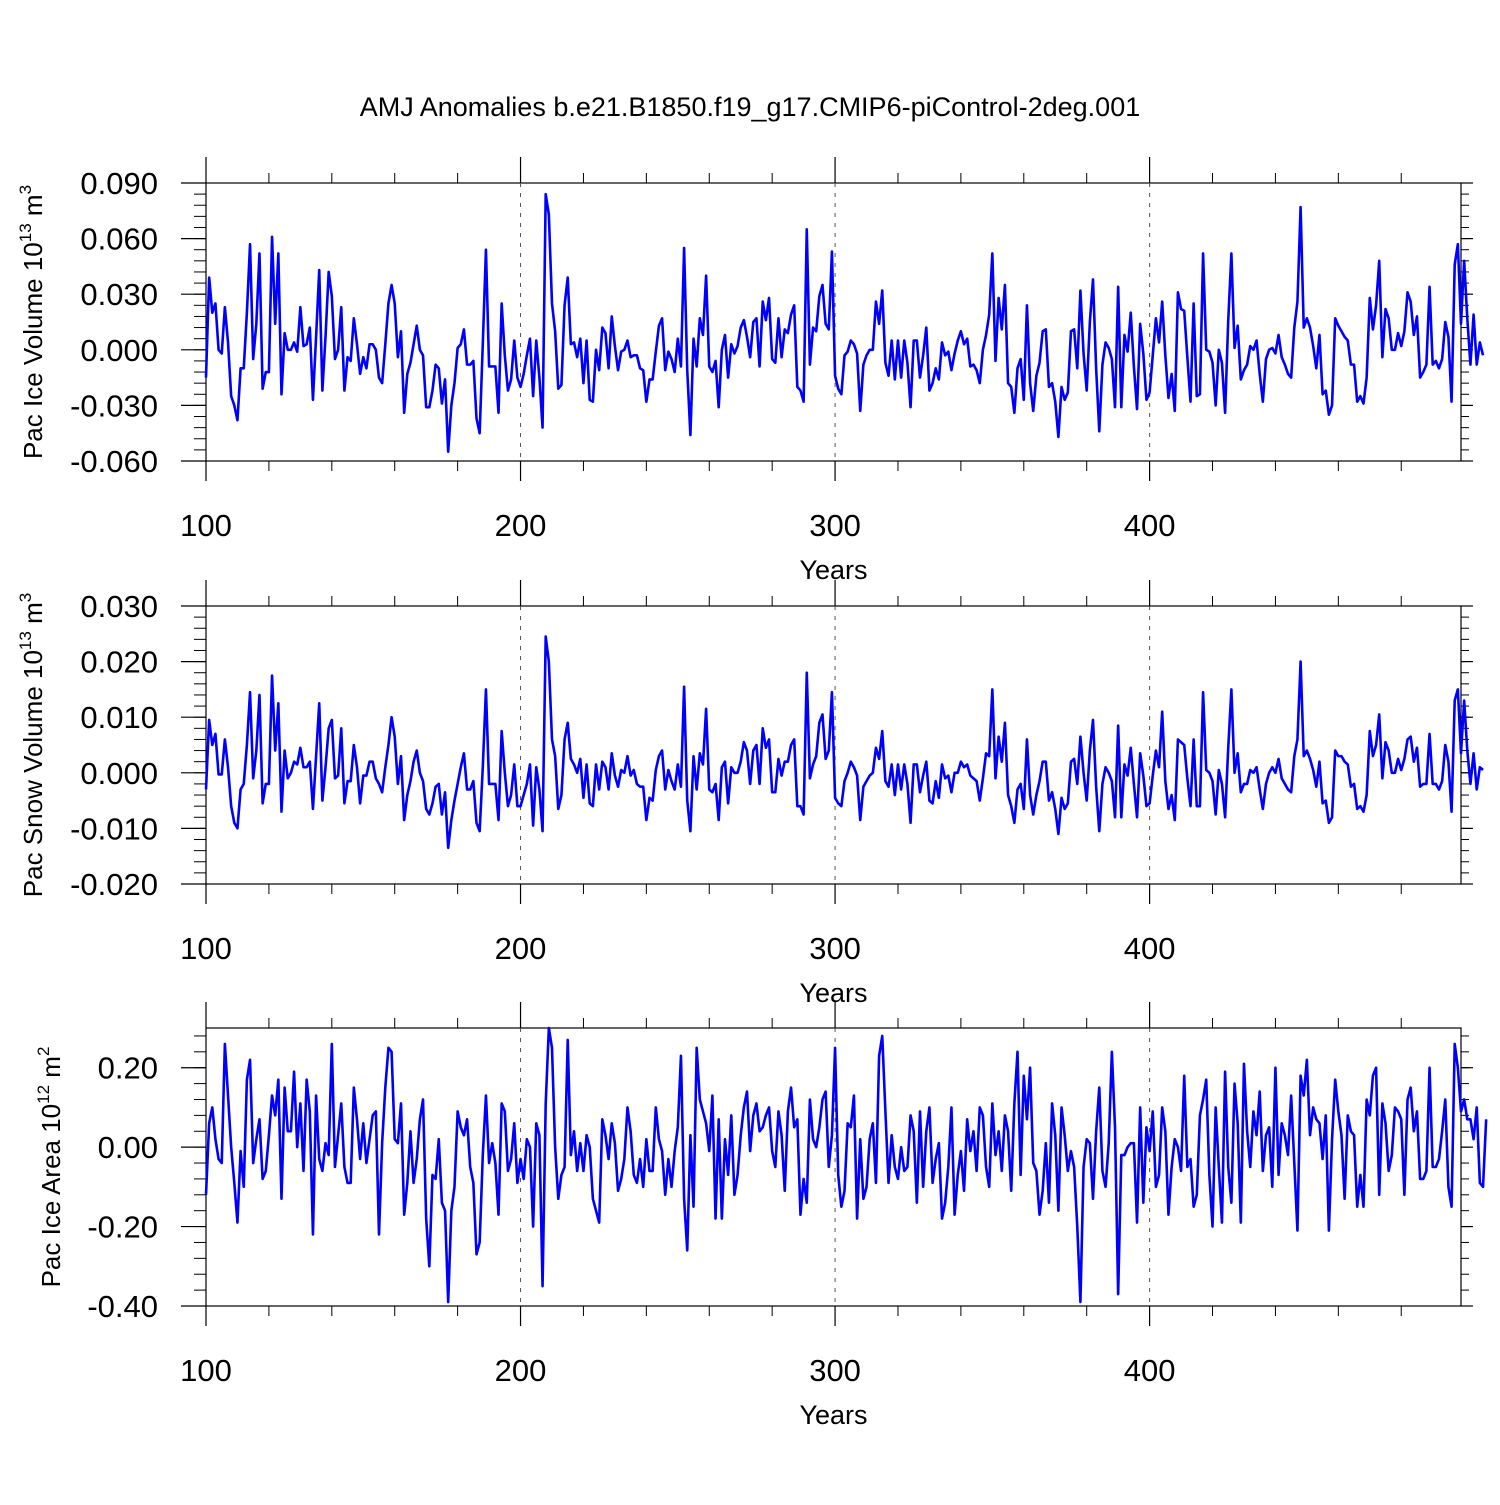 The image size is (1500, 1505). I want to click on y-tick-label: -0.060, so click(114, 461).